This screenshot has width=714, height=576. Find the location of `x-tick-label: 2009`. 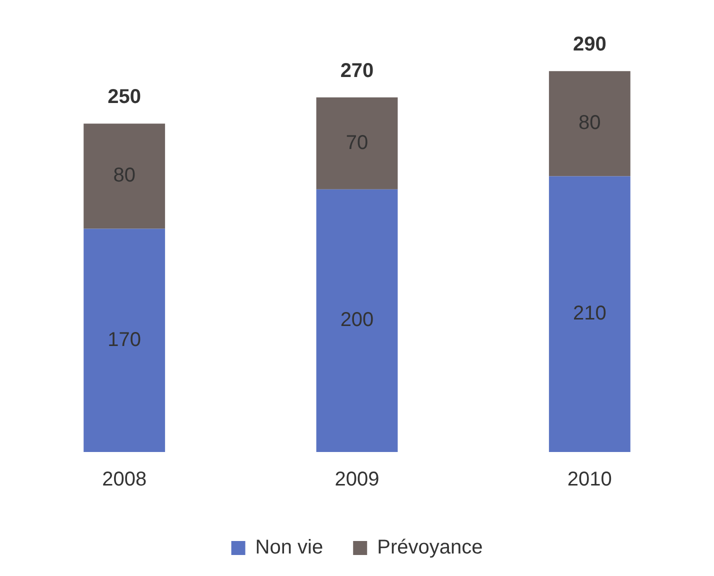

x-tick-label: 2009 is located at coordinates (357, 479).